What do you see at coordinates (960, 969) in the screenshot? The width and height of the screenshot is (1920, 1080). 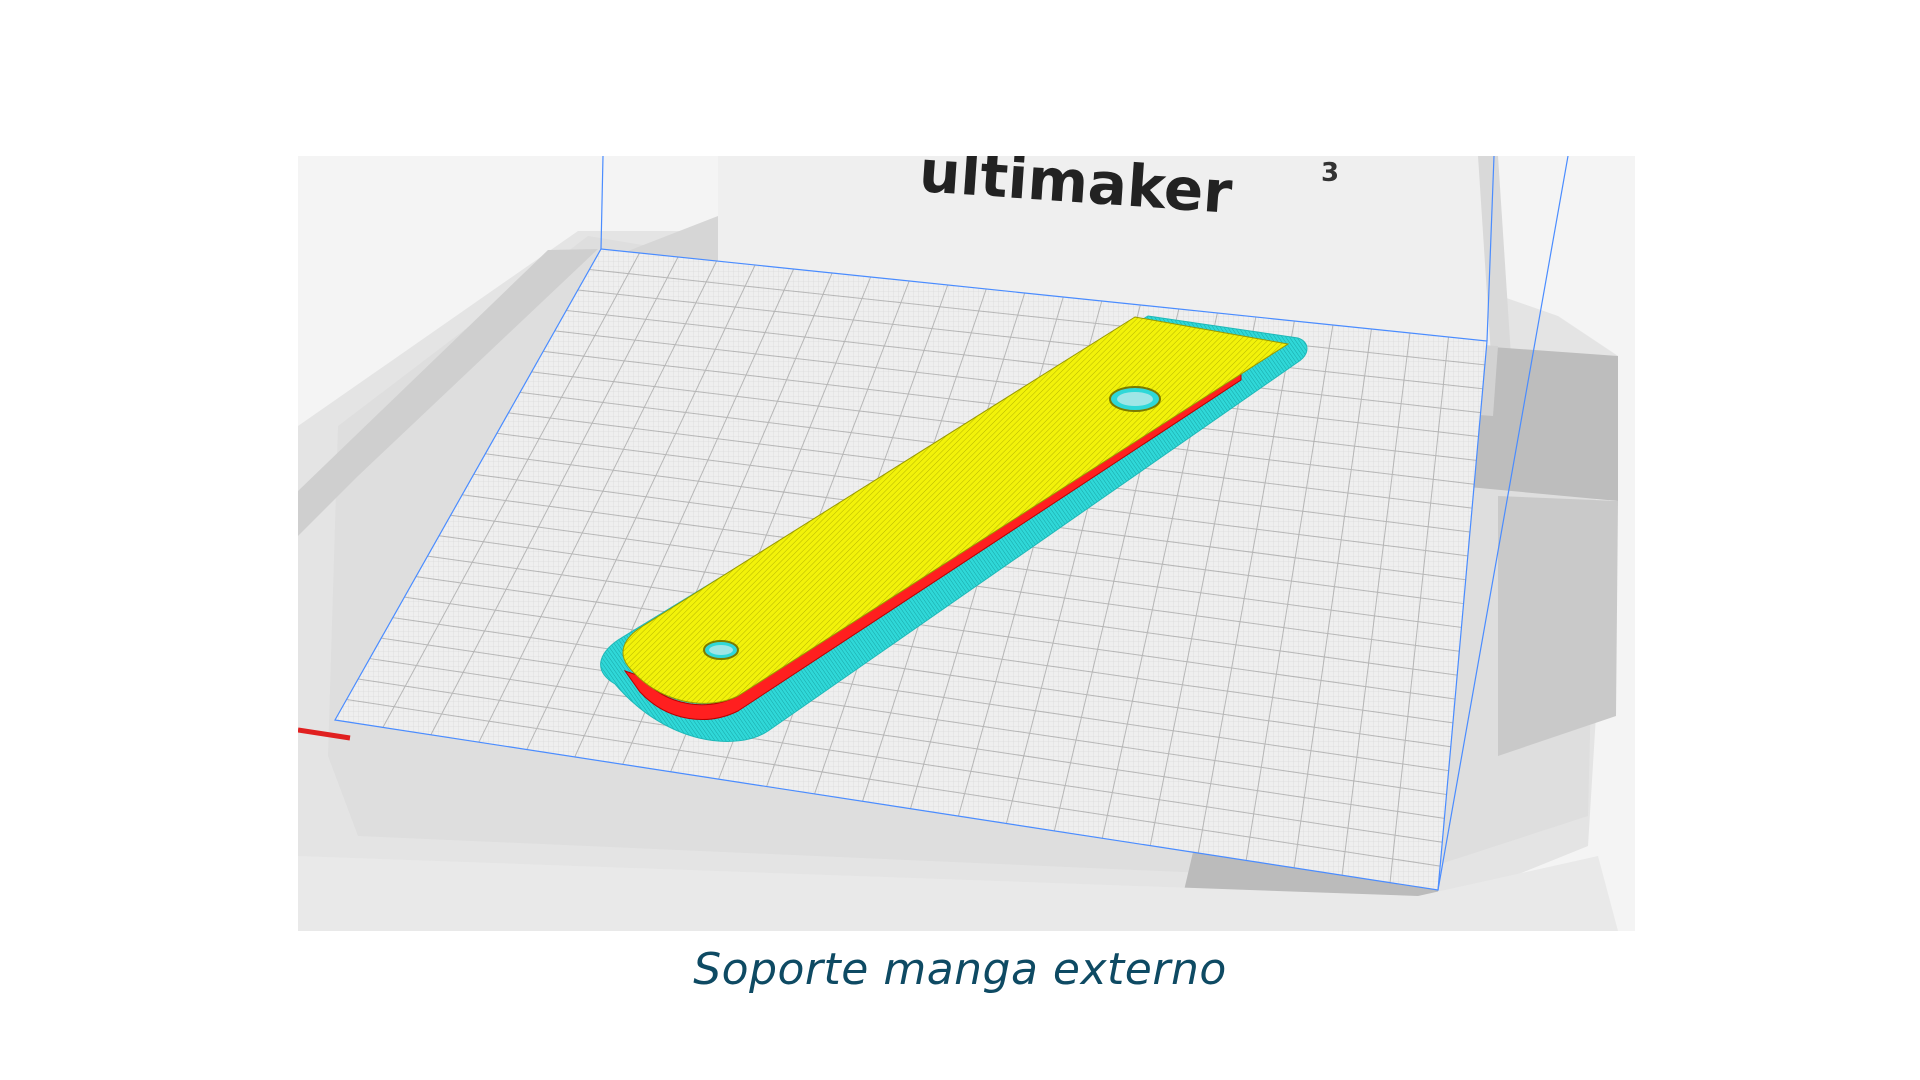 I see `figure-caption: Soporte manga externo` at bounding box center [960, 969].